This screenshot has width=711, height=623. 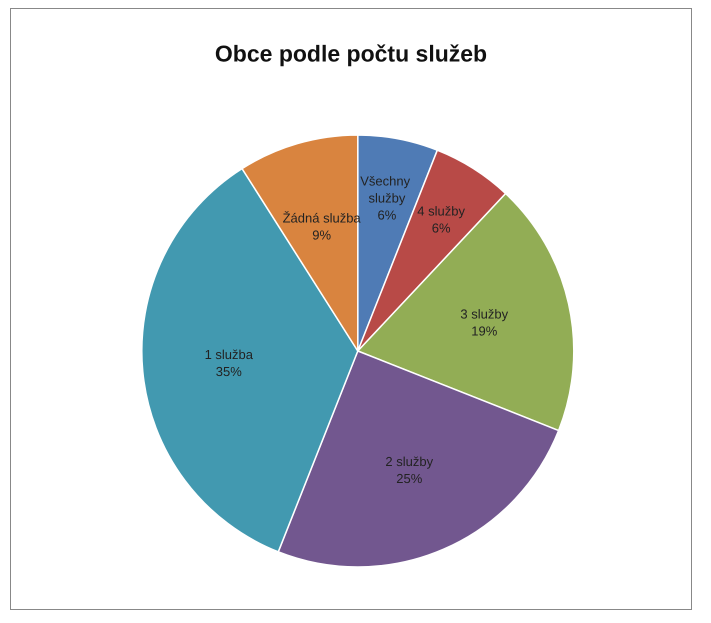 I want to click on chart-title: Obce podle počtu služeb, so click(x=351, y=53).